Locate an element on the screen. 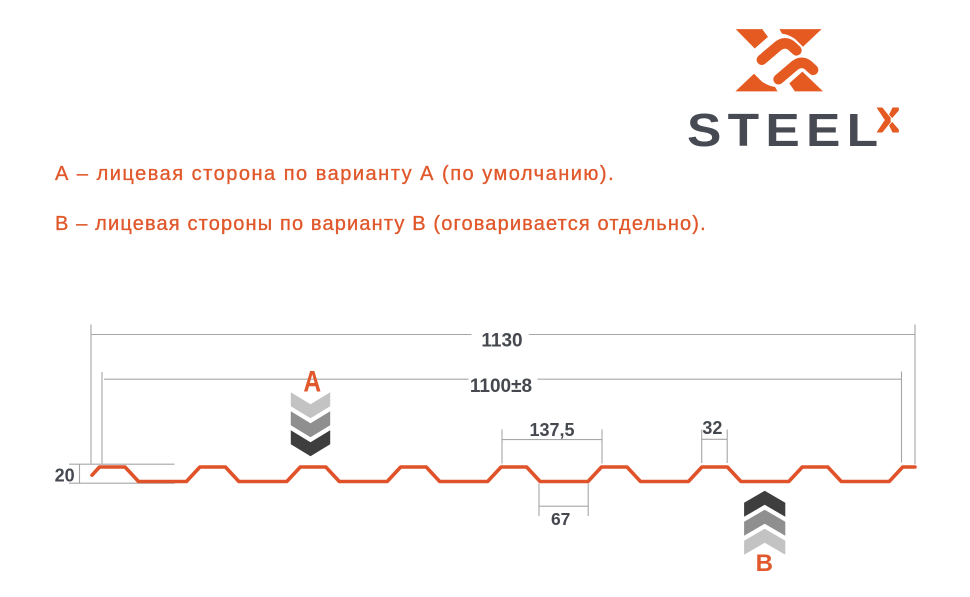 Image resolution: width=970 pixels, height=597 pixels. svg-text: 32 is located at coordinates (712, 428).